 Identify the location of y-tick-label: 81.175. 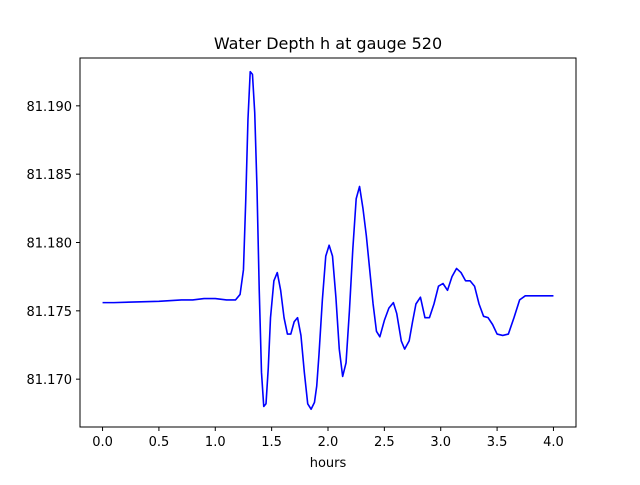
(50, 312).